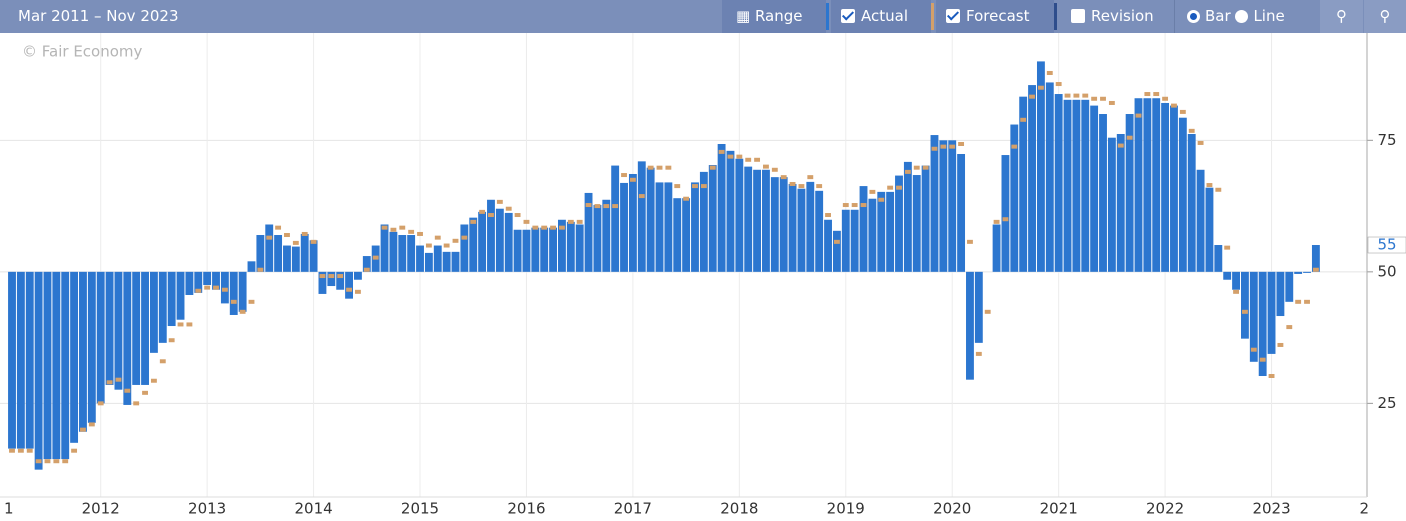 Image resolution: width=1406 pixels, height=521 pixels. I want to click on forecast-swatch, so click(932, 16).